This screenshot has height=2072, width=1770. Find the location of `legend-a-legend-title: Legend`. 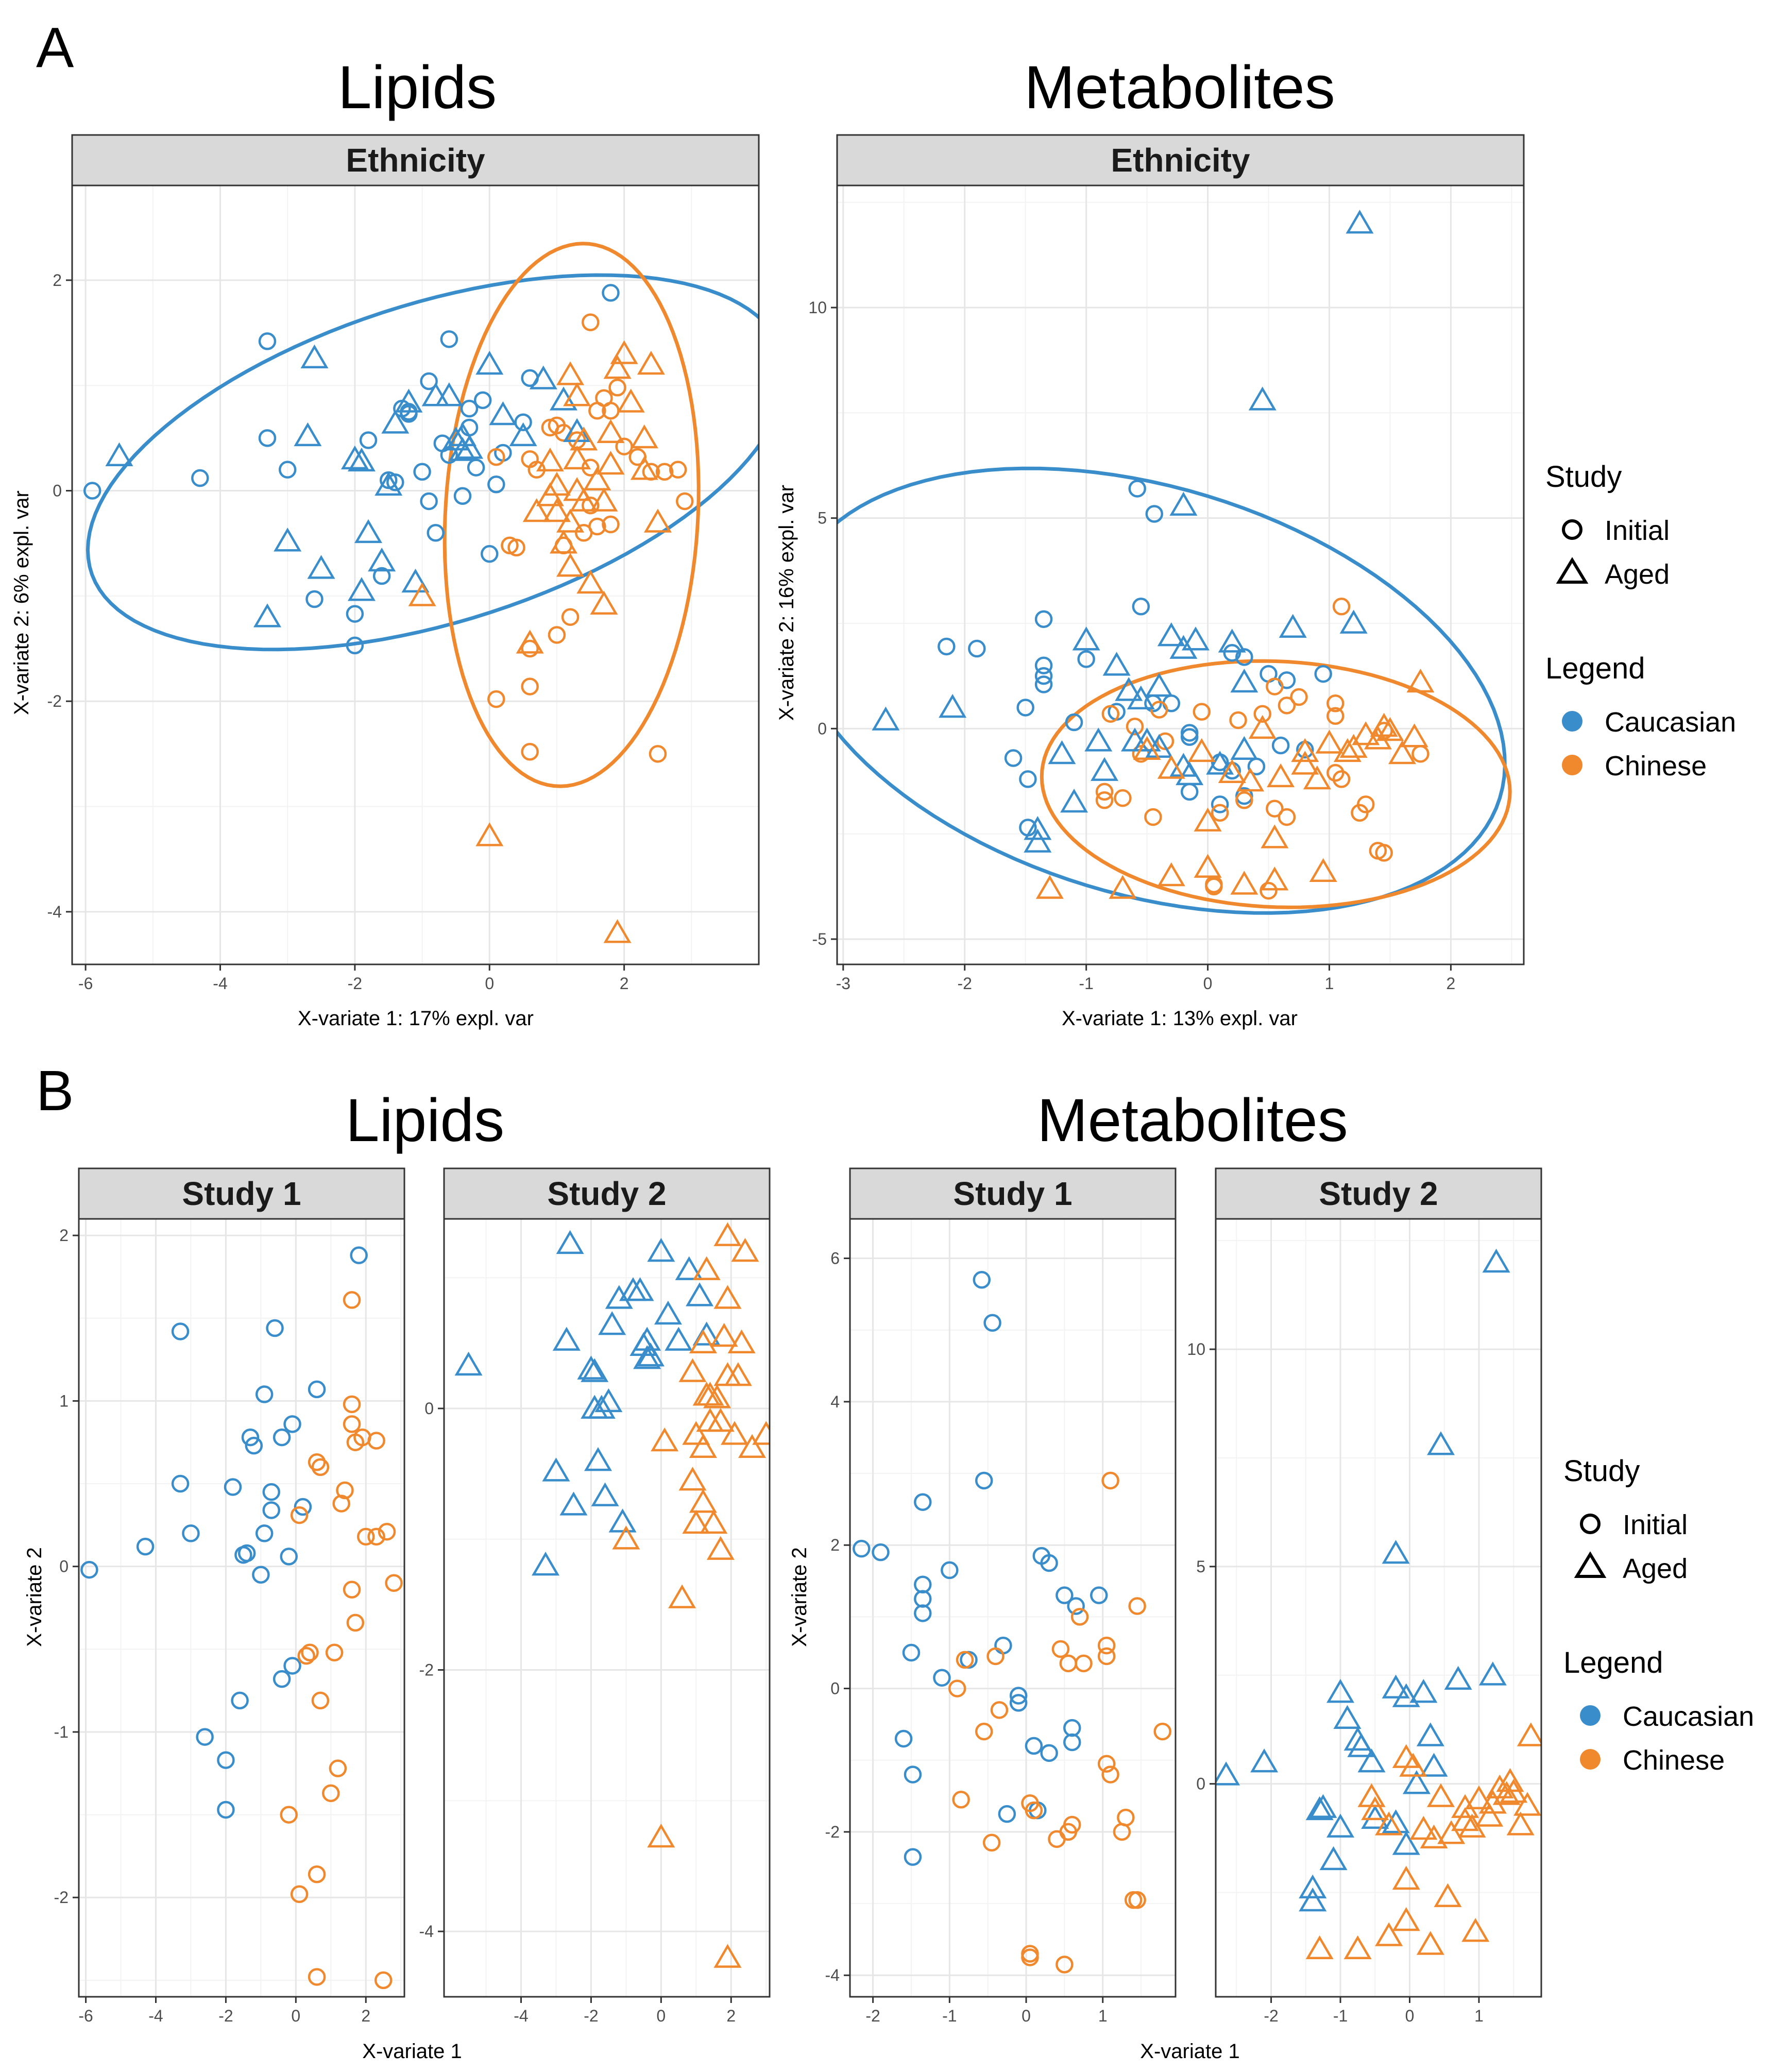

legend-a-legend-title: Legend is located at coordinates (1595, 668).